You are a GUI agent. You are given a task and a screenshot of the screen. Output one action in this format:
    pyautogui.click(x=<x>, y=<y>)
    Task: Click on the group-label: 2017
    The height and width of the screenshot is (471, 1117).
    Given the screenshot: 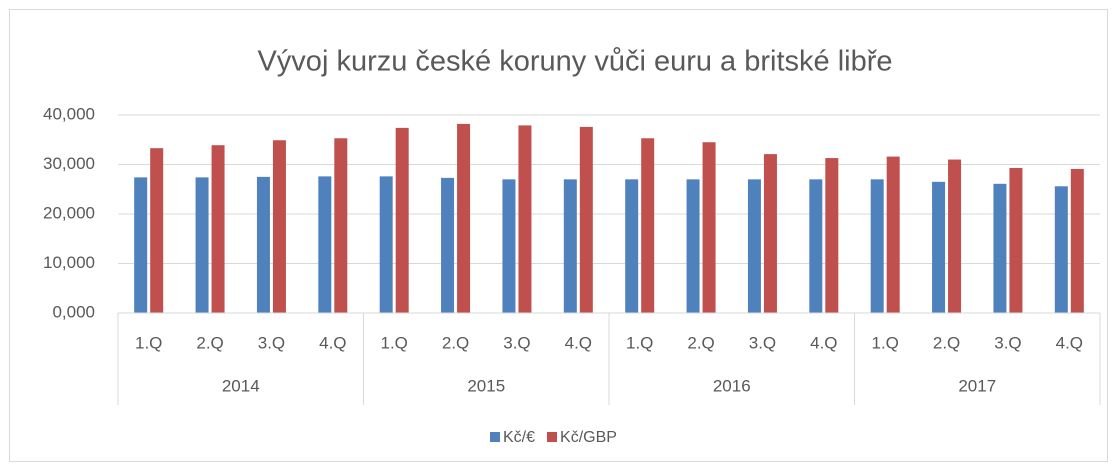 What is the action you would take?
    pyautogui.click(x=977, y=385)
    